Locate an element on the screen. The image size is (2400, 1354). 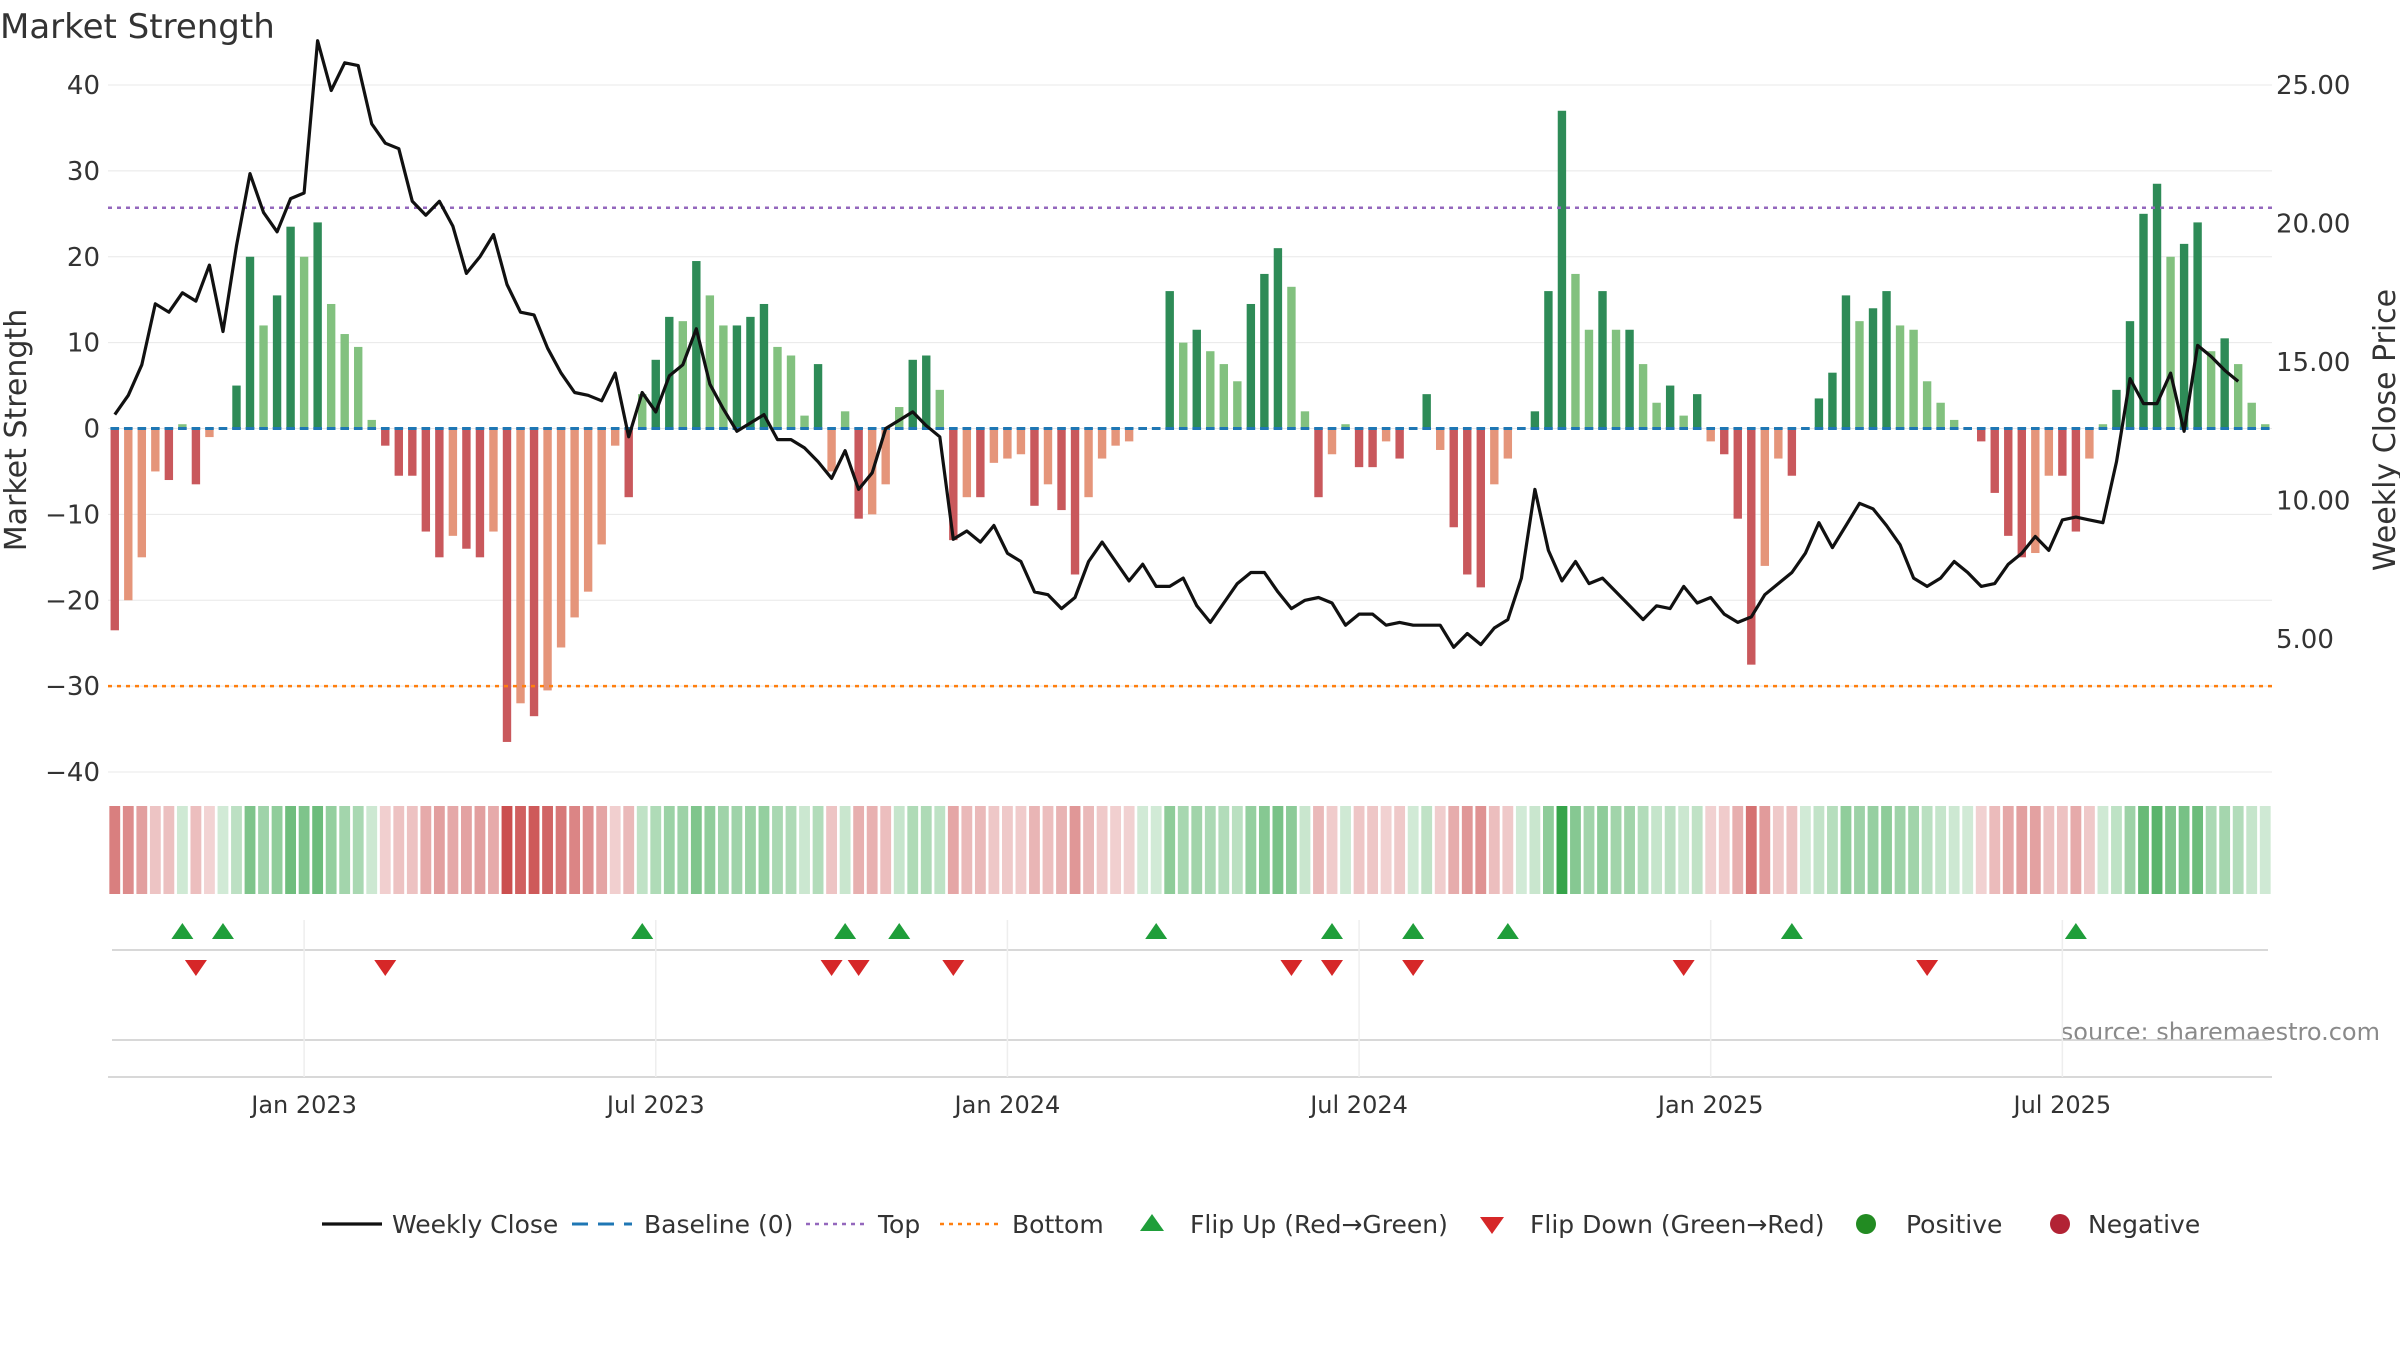
x-tick-label: Jan 2024 is located at coordinates (1007, 1105).